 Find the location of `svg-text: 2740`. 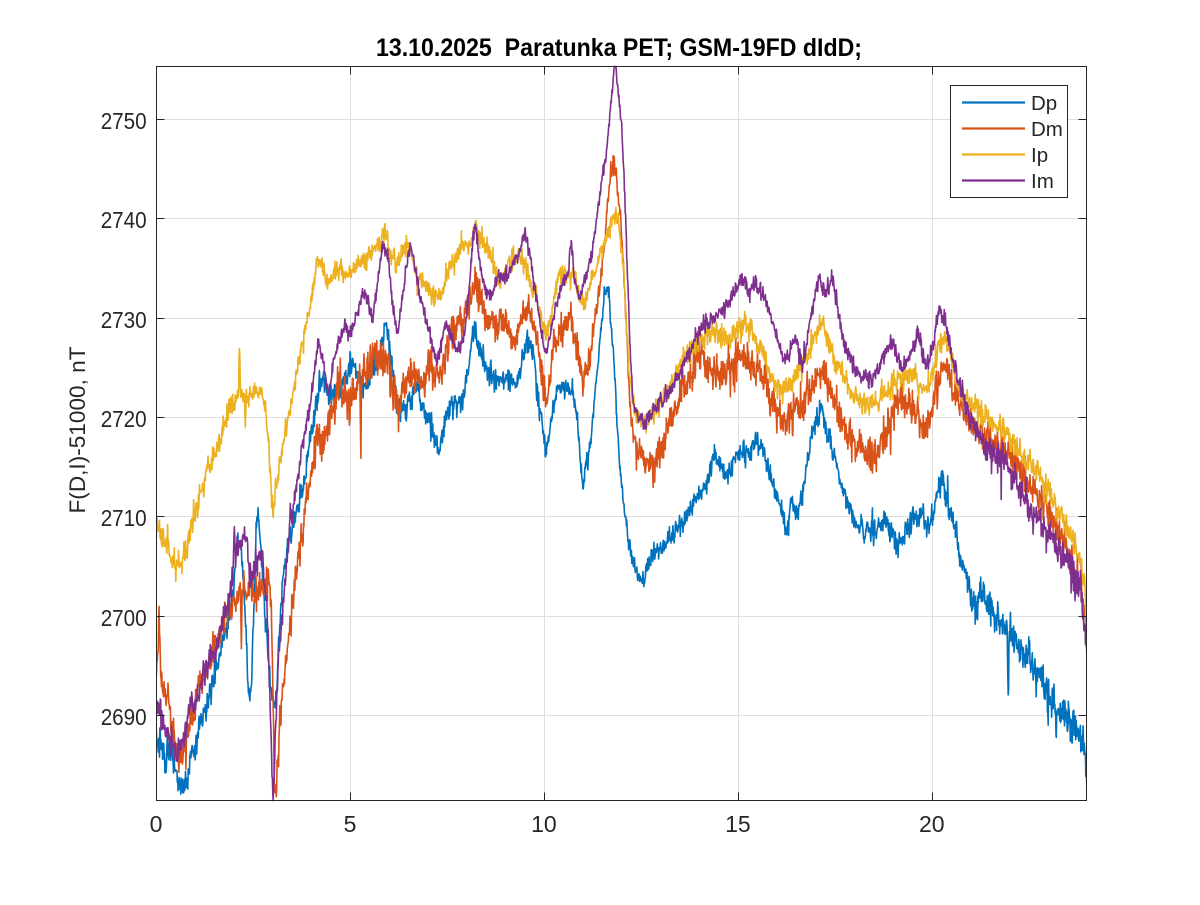

svg-text: 2740 is located at coordinates (124, 220).